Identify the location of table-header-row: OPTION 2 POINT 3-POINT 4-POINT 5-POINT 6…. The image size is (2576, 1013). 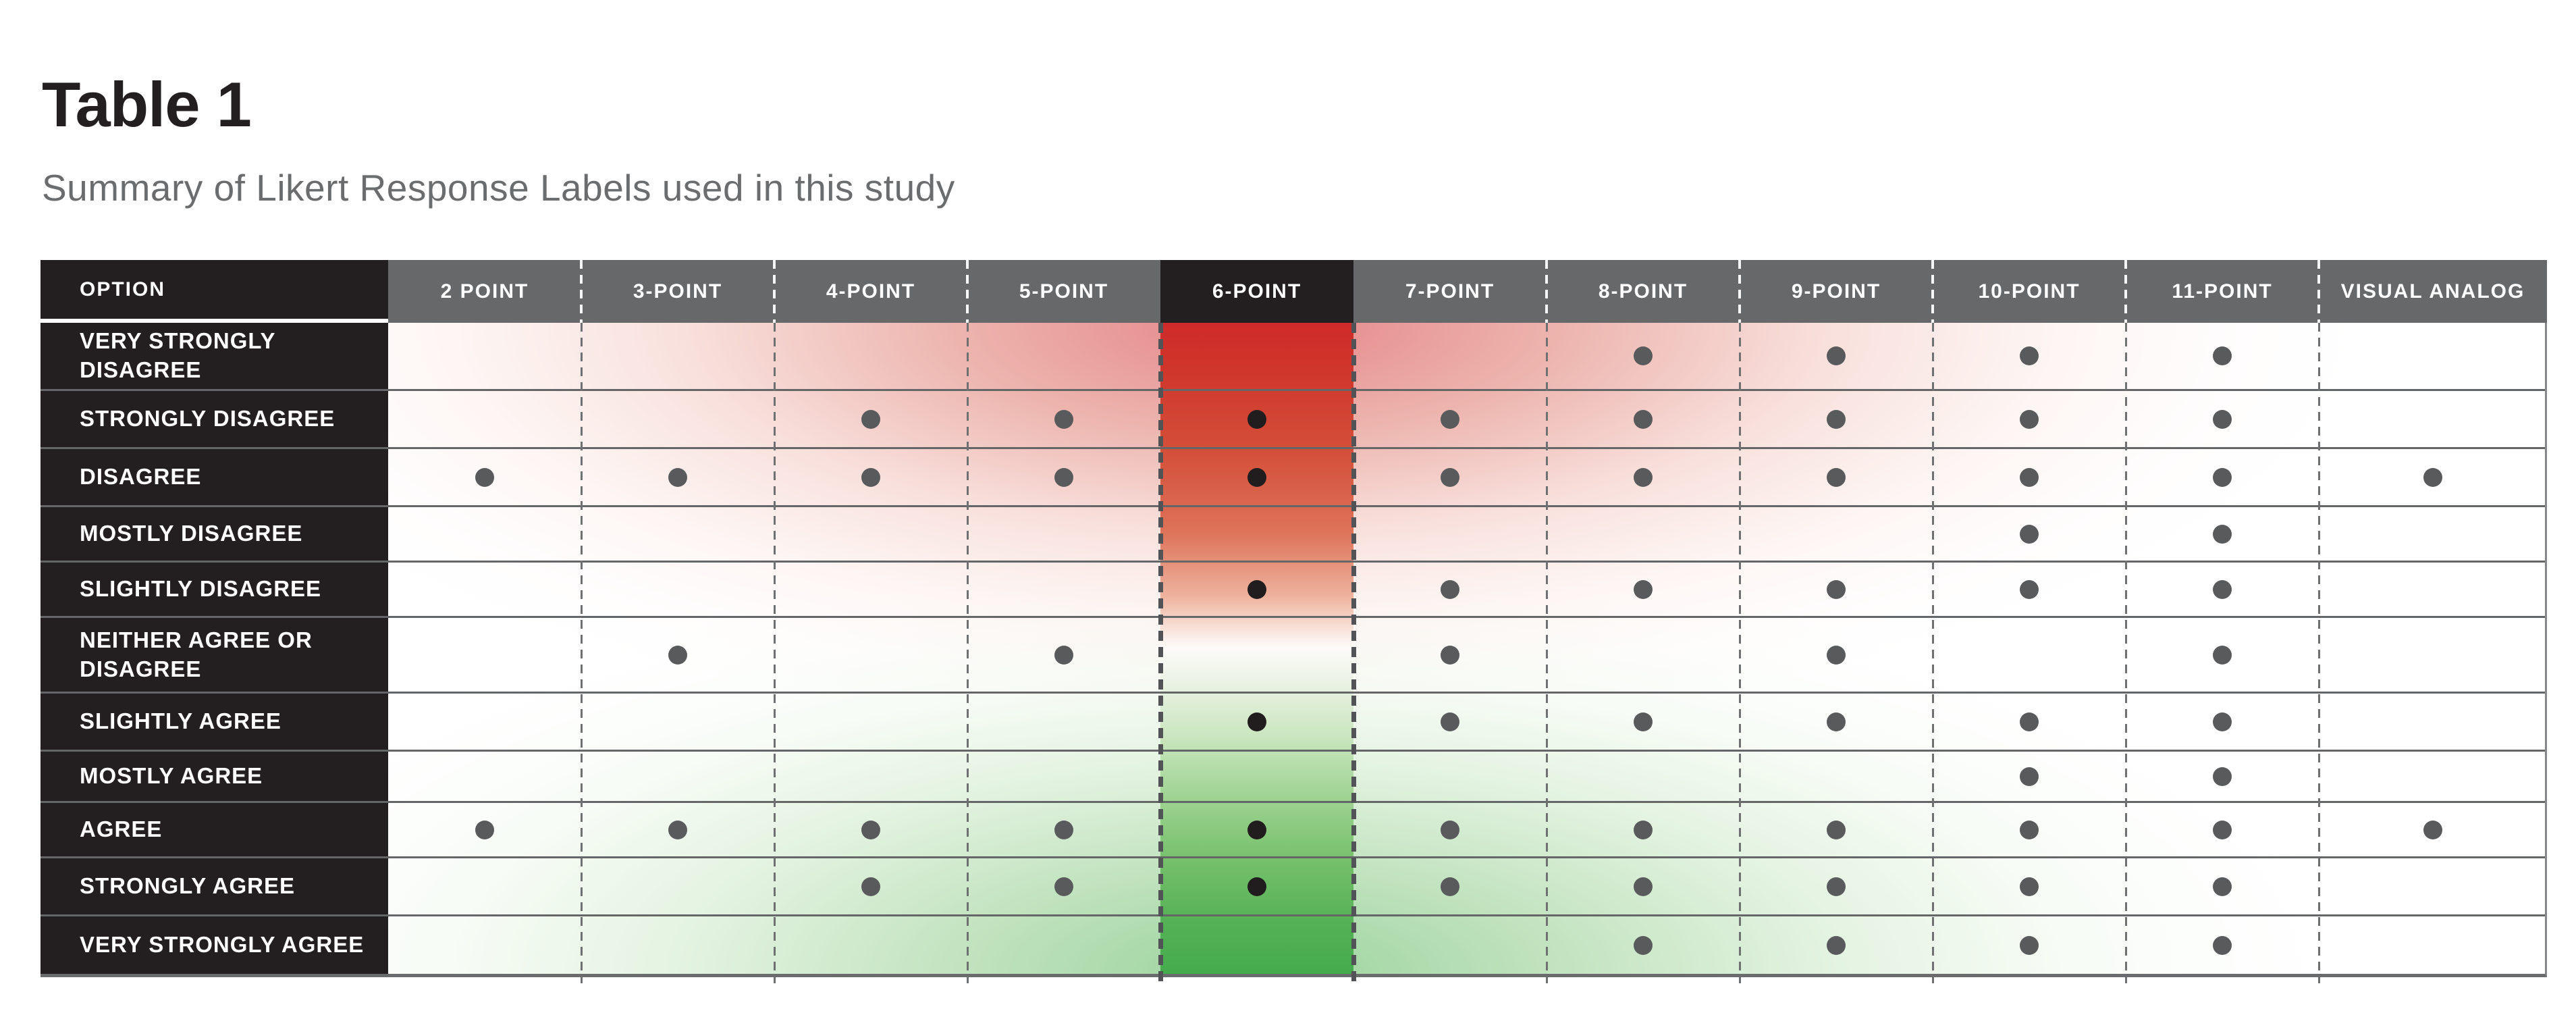
(1294, 291).